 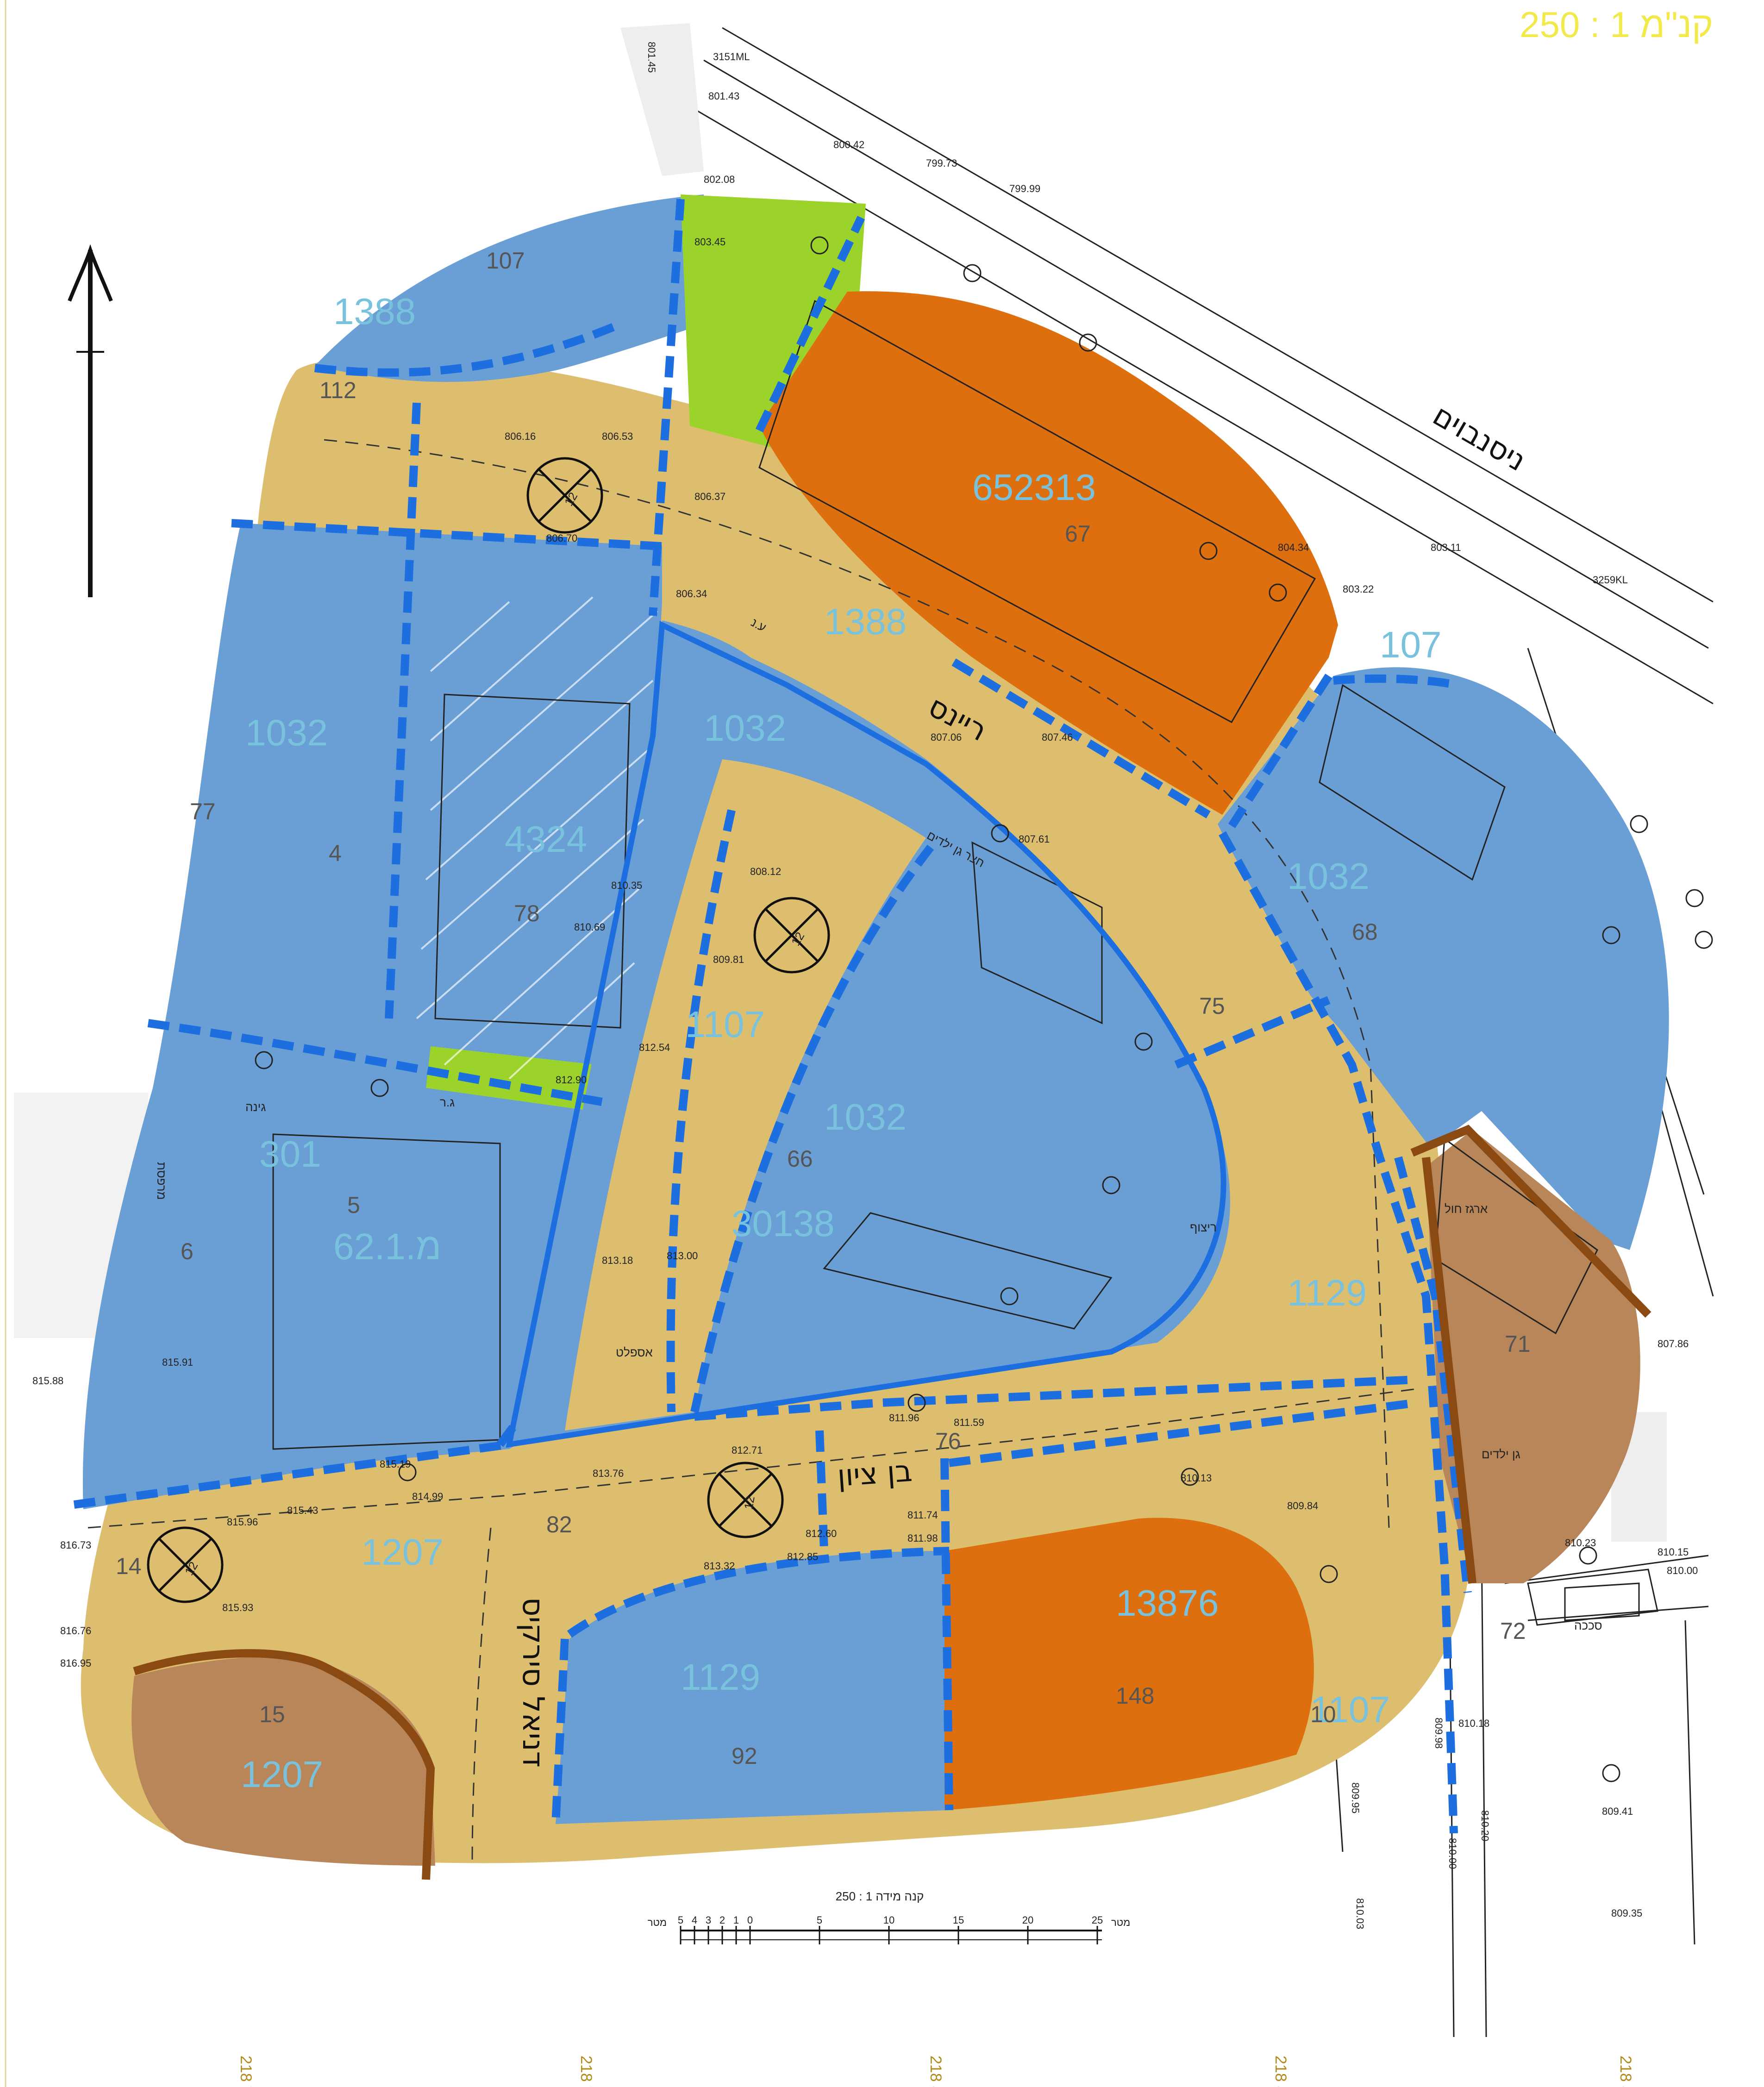 I want to click on zone-number: 10, so click(x=1323, y=1714).